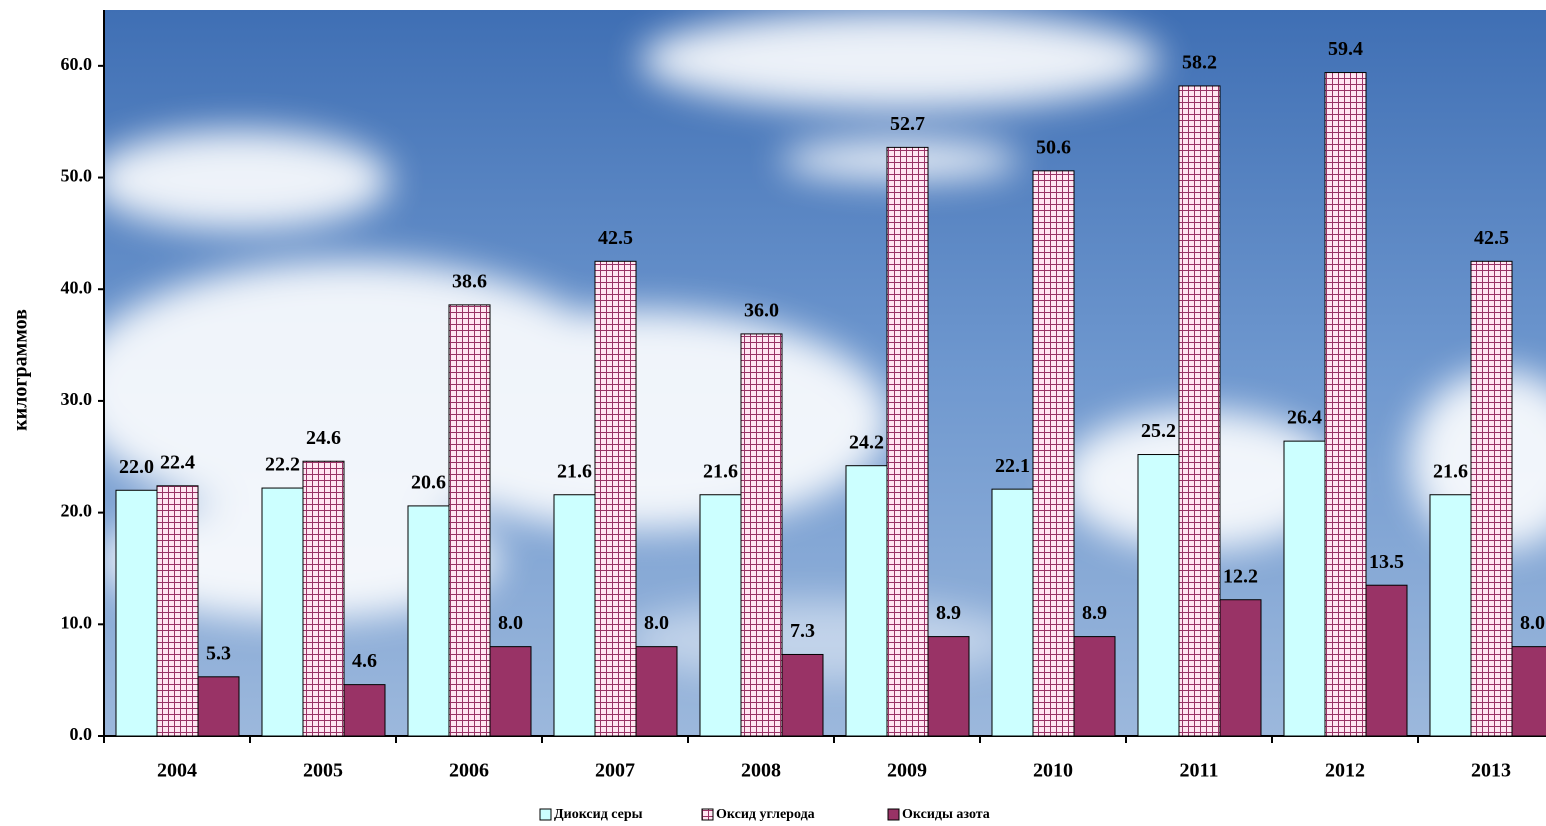  Describe the element at coordinates (136, 467) in the screenshot. I see `value-label: 22.0` at that location.